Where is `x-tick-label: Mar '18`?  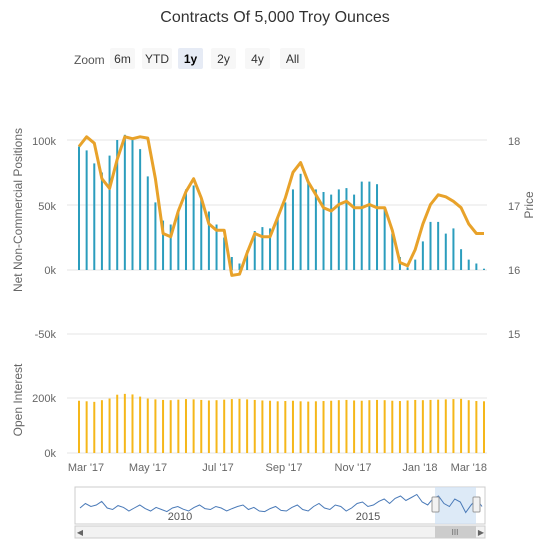
x-tick-label: Mar '18 is located at coordinates (469, 468).